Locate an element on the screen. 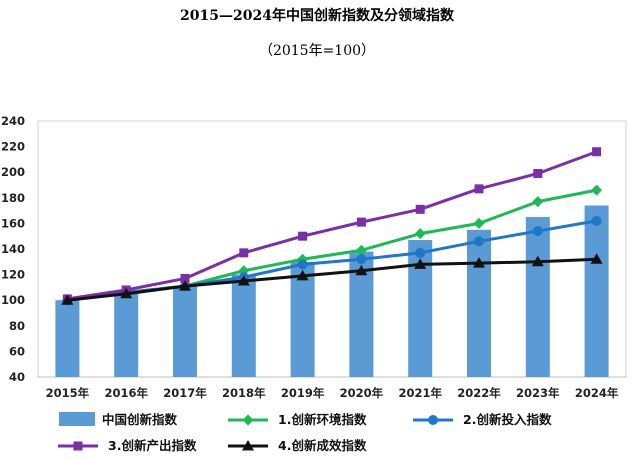 This screenshot has width=634, height=460. legend-label: 1.创新环境指数 is located at coordinates (322, 419).